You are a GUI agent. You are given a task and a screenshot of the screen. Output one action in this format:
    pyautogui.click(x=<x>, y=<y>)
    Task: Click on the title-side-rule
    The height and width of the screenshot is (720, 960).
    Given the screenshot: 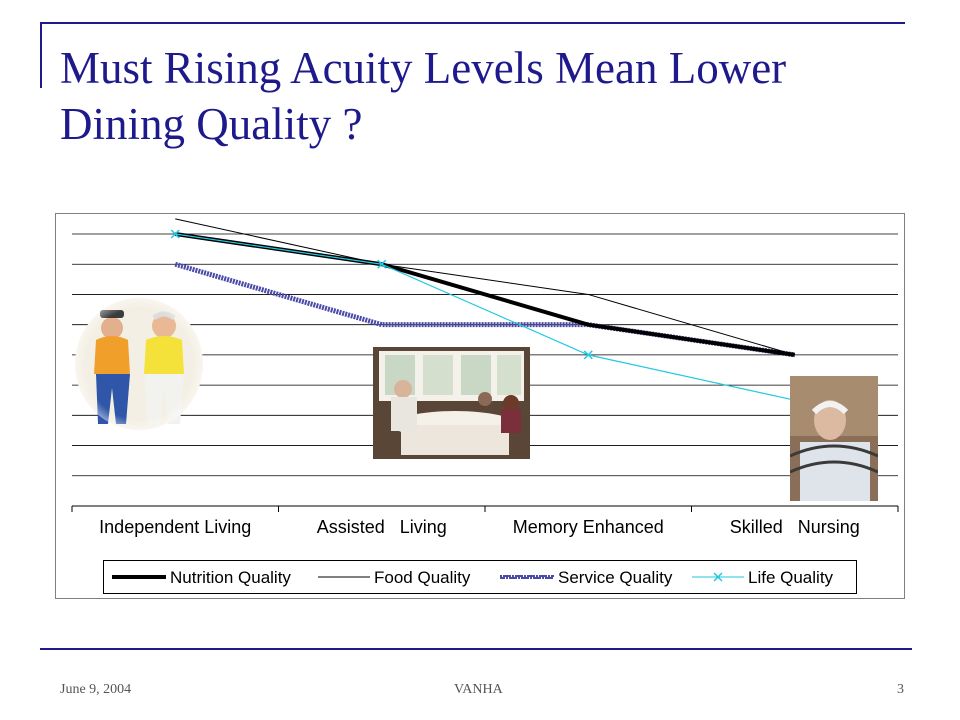 What is the action you would take?
    pyautogui.click(x=41, y=55)
    